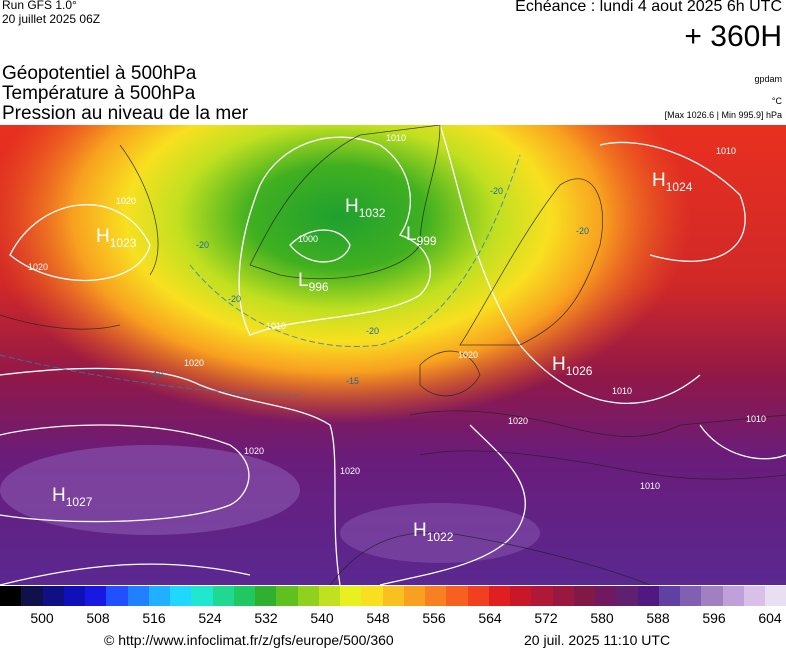 The height and width of the screenshot is (648, 786). What do you see at coordinates (353, 381) in the screenshot?
I see `isotherm-label: -15` at bounding box center [353, 381].